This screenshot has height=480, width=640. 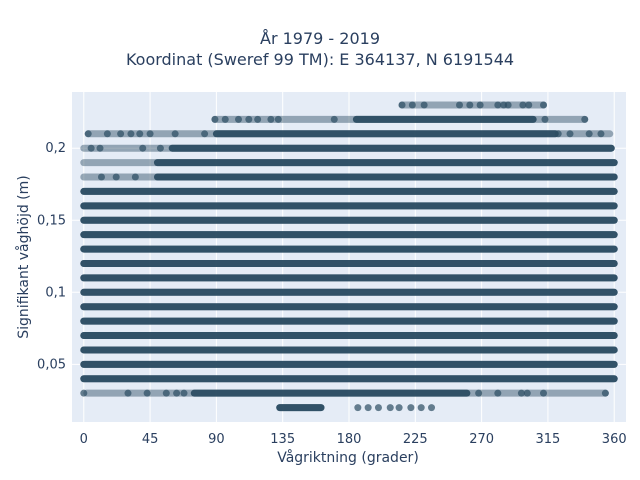 What do you see at coordinates (320, 38) in the screenshot?
I see `chart-title-line1: År 1979 - 2019` at bounding box center [320, 38].